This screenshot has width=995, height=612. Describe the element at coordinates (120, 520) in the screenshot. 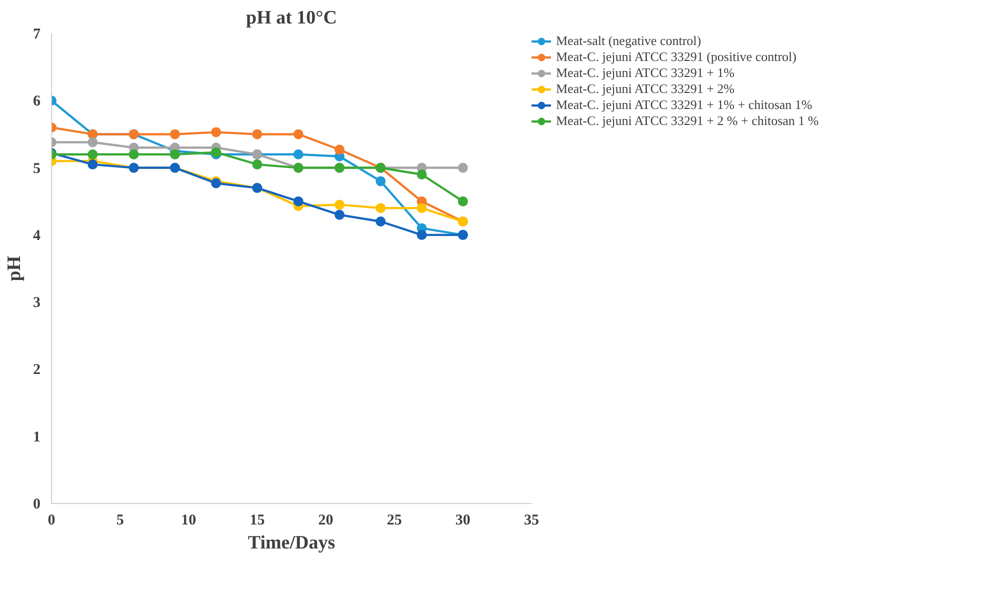

I see `x-tick-label: 5` at that location.